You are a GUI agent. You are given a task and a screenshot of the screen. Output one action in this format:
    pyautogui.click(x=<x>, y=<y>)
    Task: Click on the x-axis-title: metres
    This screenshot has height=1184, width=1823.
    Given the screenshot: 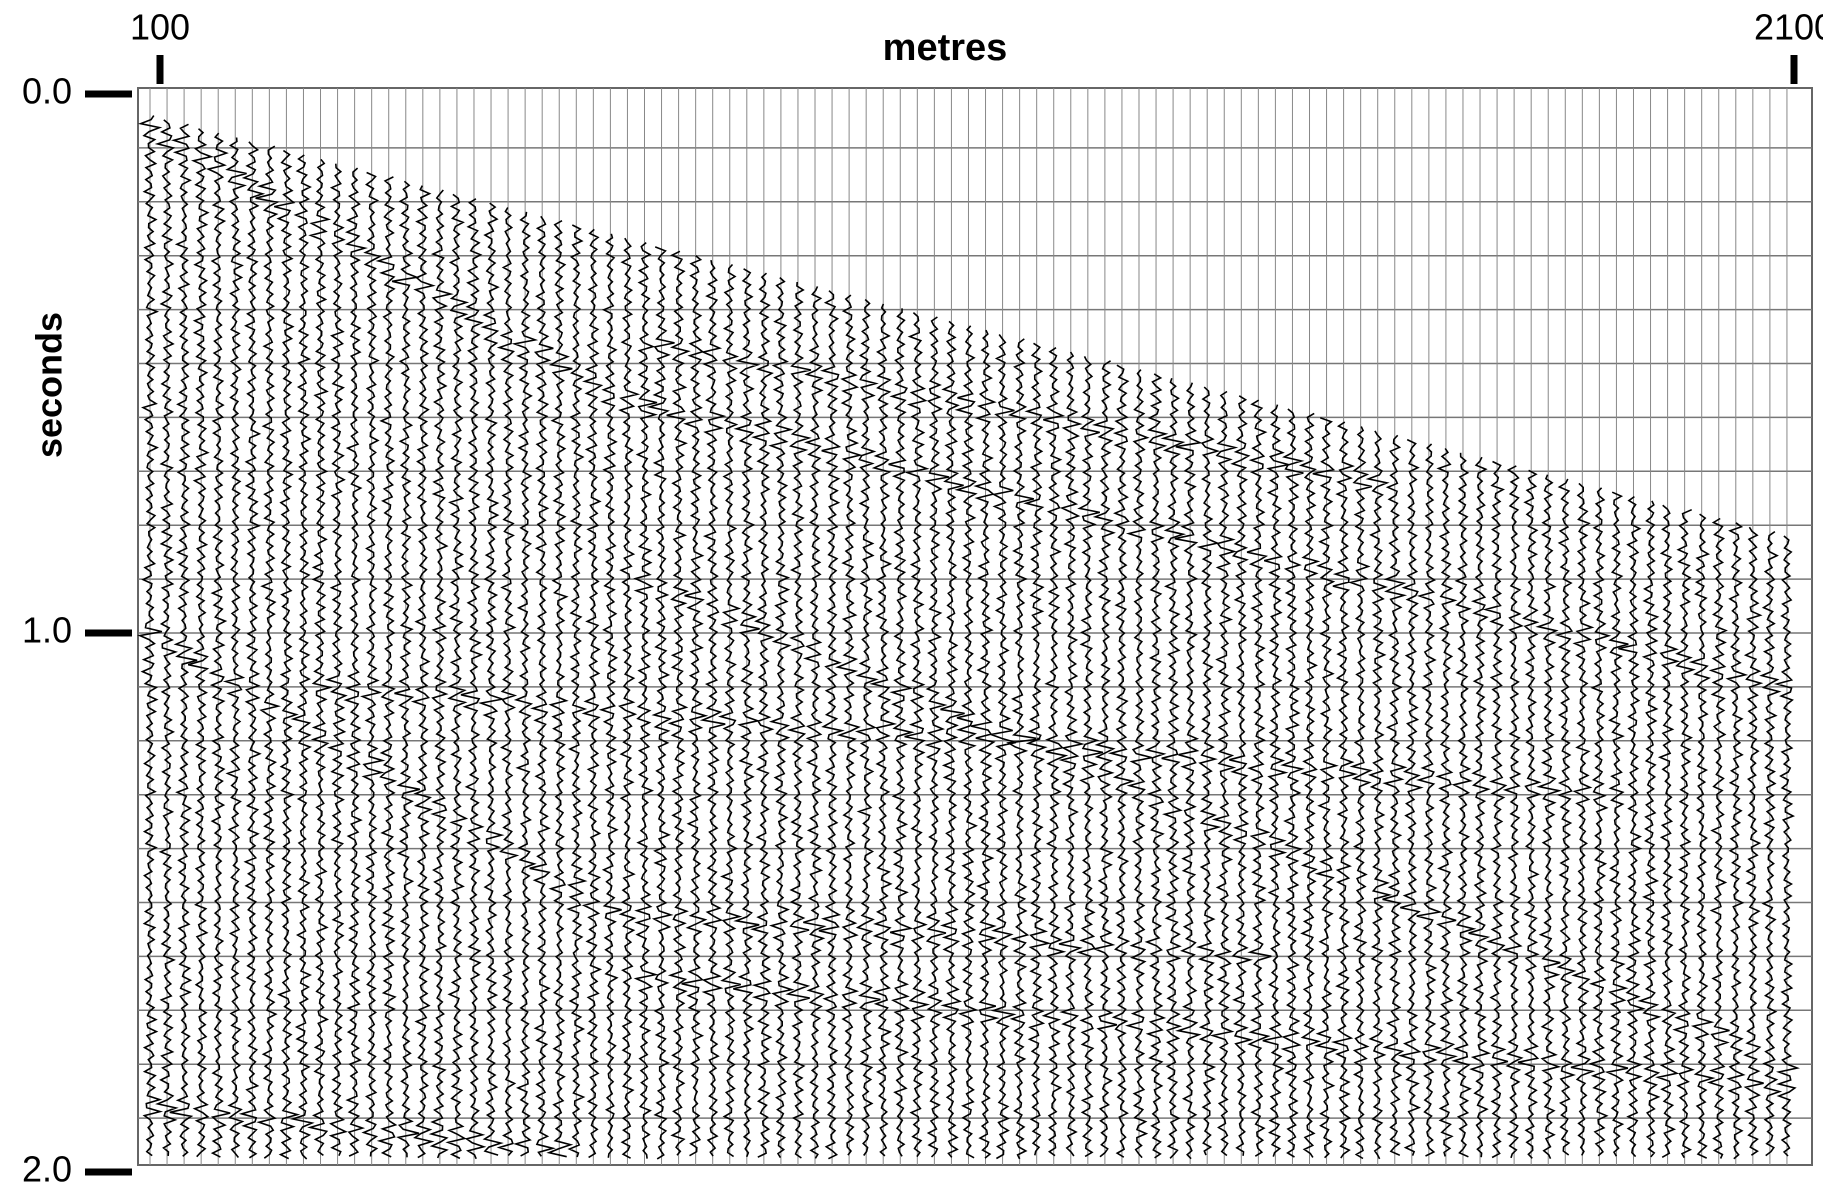 What is the action you would take?
    pyautogui.click(x=945, y=48)
    